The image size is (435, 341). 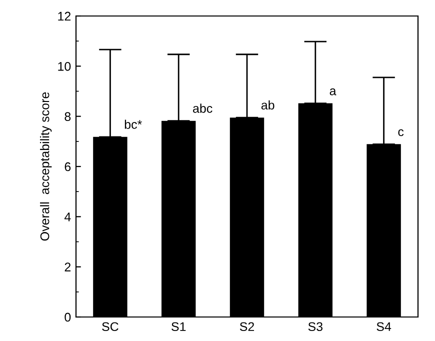 I want to click on annotation: ab, so click(x=267, y=105).